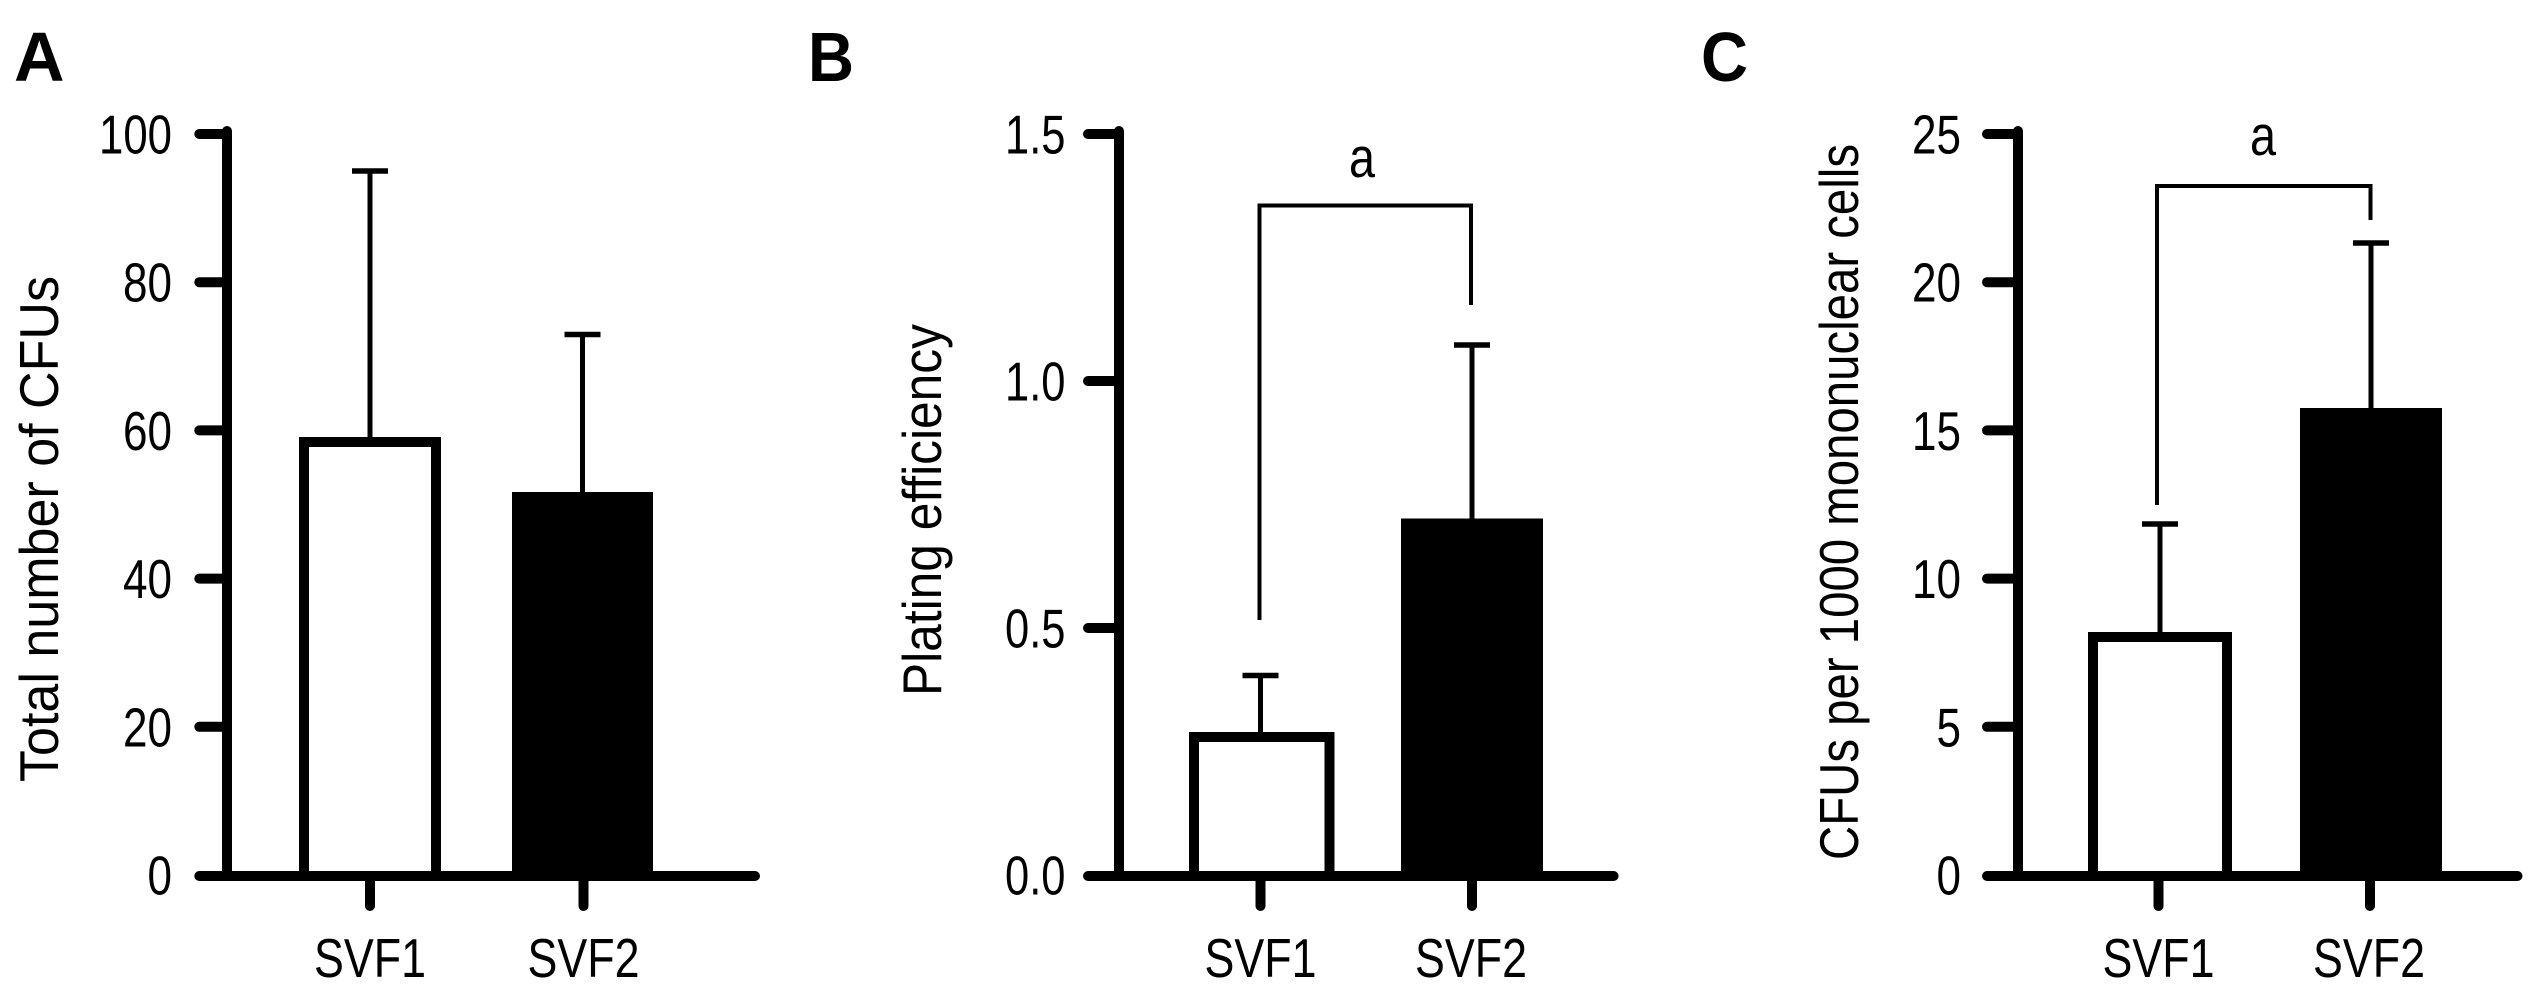 The height and width of the screenshot is (1000, 2530). I want to click on svg-text: 1.0, so click(1035, 382).